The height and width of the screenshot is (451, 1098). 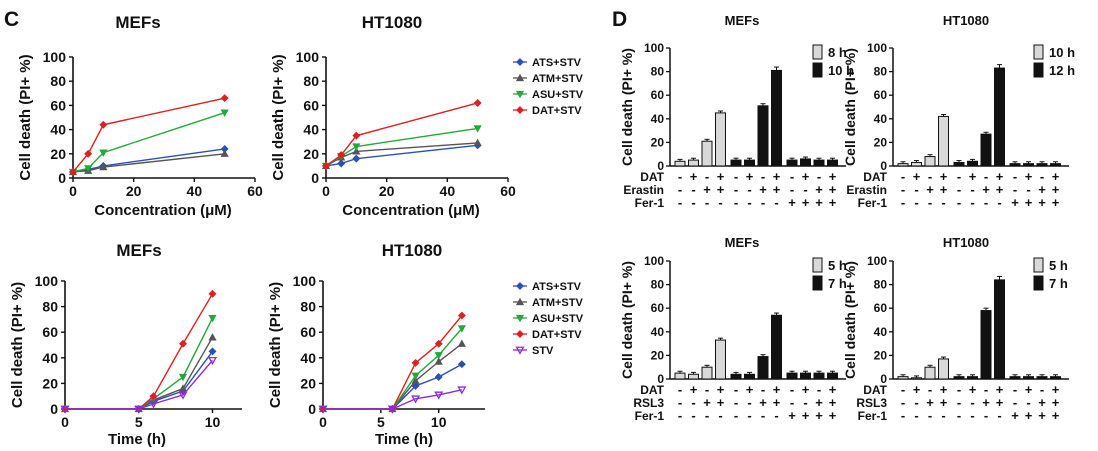 What do you see at coordinates (557, 79) in the screenshot?
I see `legend-label: ATM+STV` at bounding box center [557, 79].